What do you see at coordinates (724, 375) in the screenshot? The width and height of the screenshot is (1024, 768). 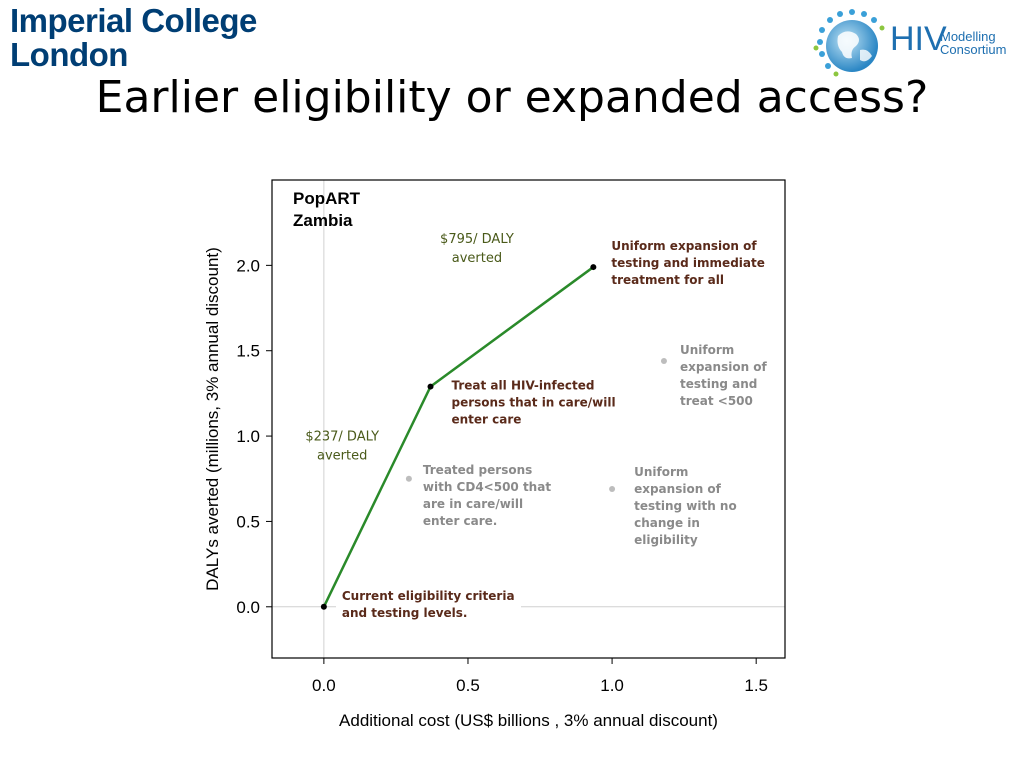 I see `dominated-strategy-label: Uniform expansion of testing and treat <500` at bounding box center [724, 375].